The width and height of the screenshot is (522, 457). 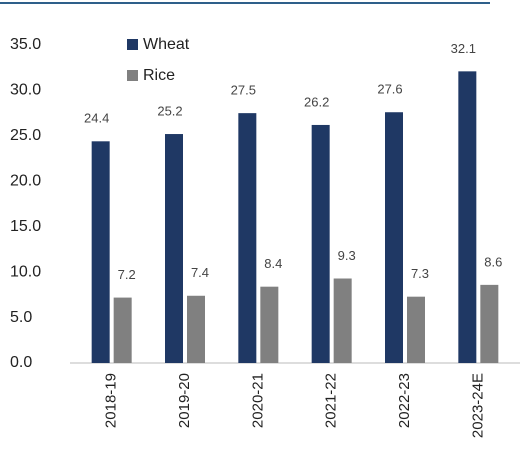 I want to click on legend-label: Wheat, so click(x=166, y=44).